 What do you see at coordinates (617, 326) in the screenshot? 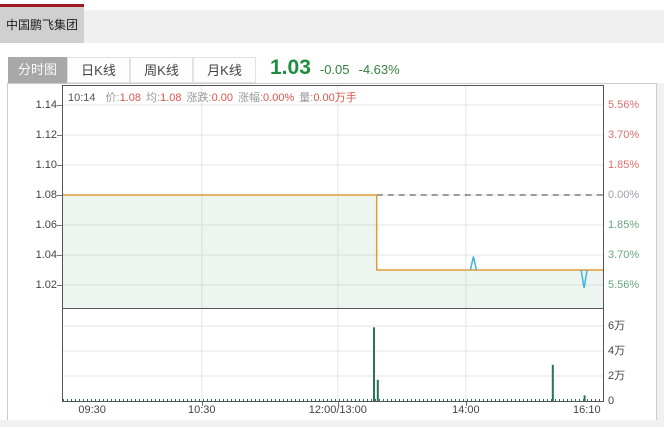
I see `volume-tick-label: 6万` at bounding box center [617, 326].